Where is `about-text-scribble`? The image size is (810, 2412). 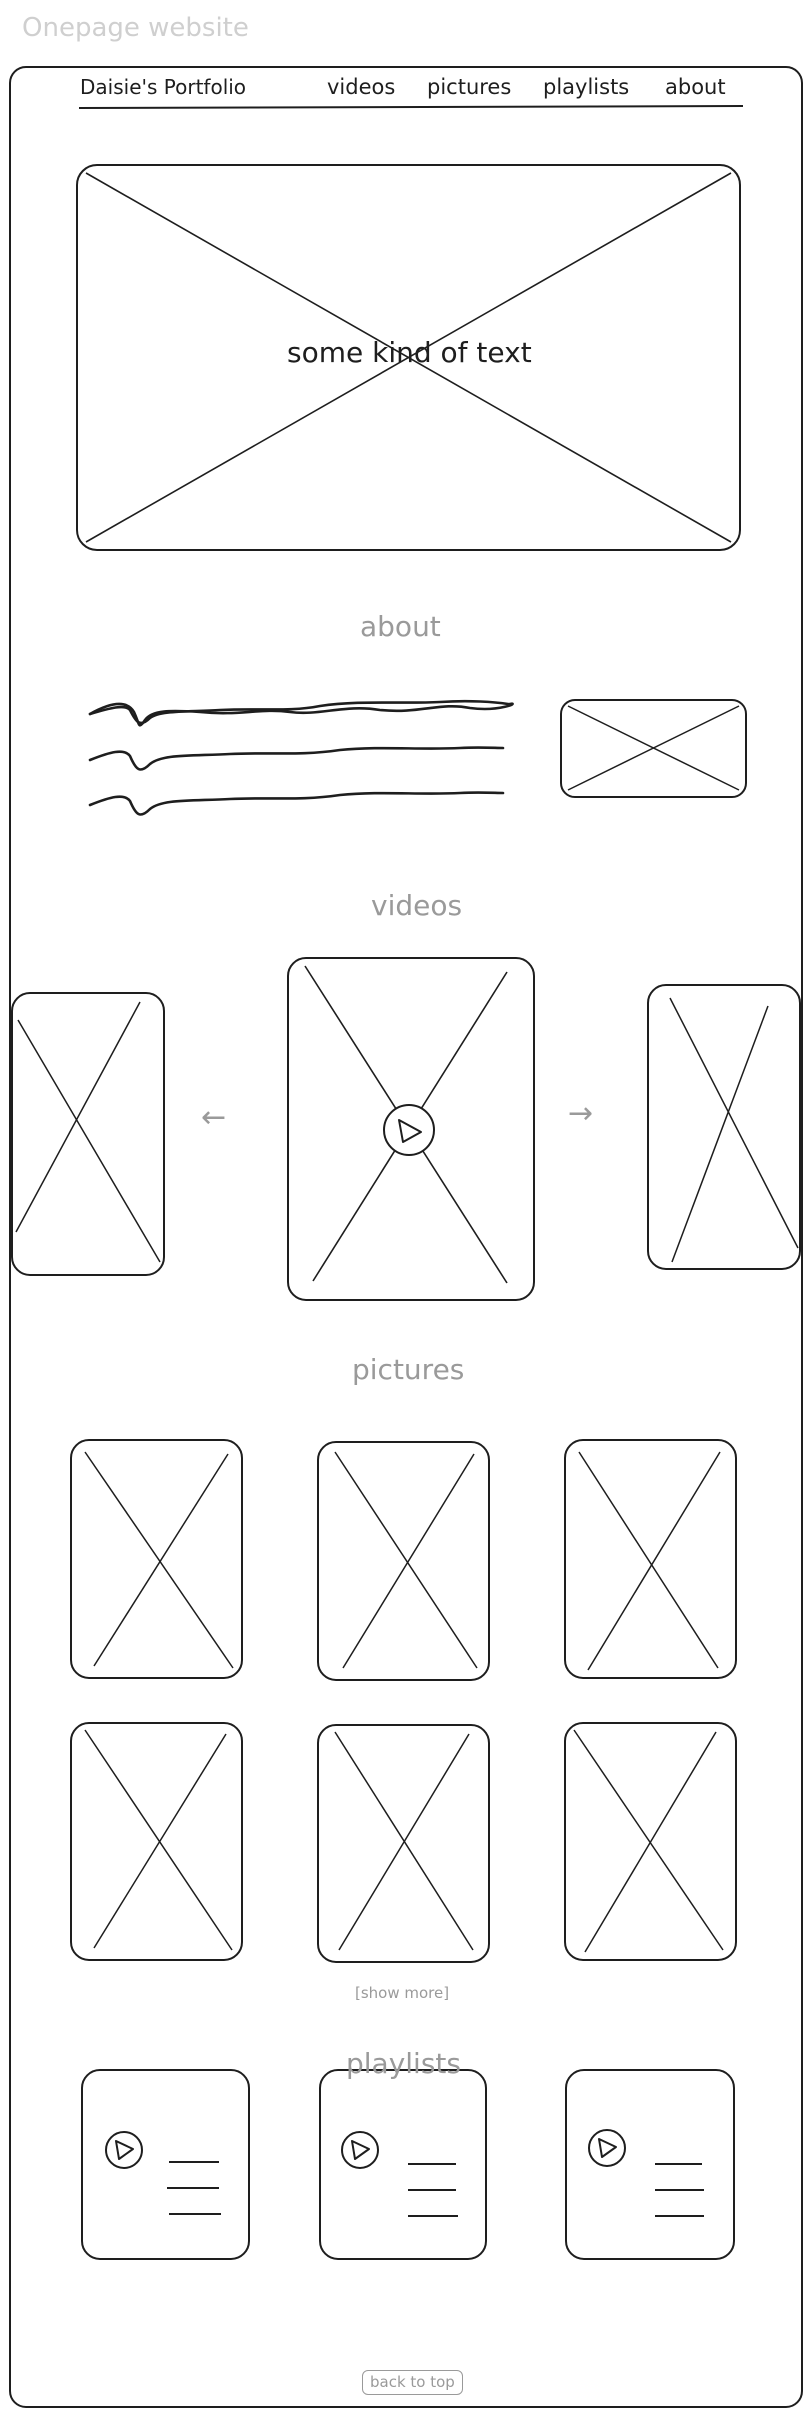 about-text-scribble is located at coordinates (301, 757).